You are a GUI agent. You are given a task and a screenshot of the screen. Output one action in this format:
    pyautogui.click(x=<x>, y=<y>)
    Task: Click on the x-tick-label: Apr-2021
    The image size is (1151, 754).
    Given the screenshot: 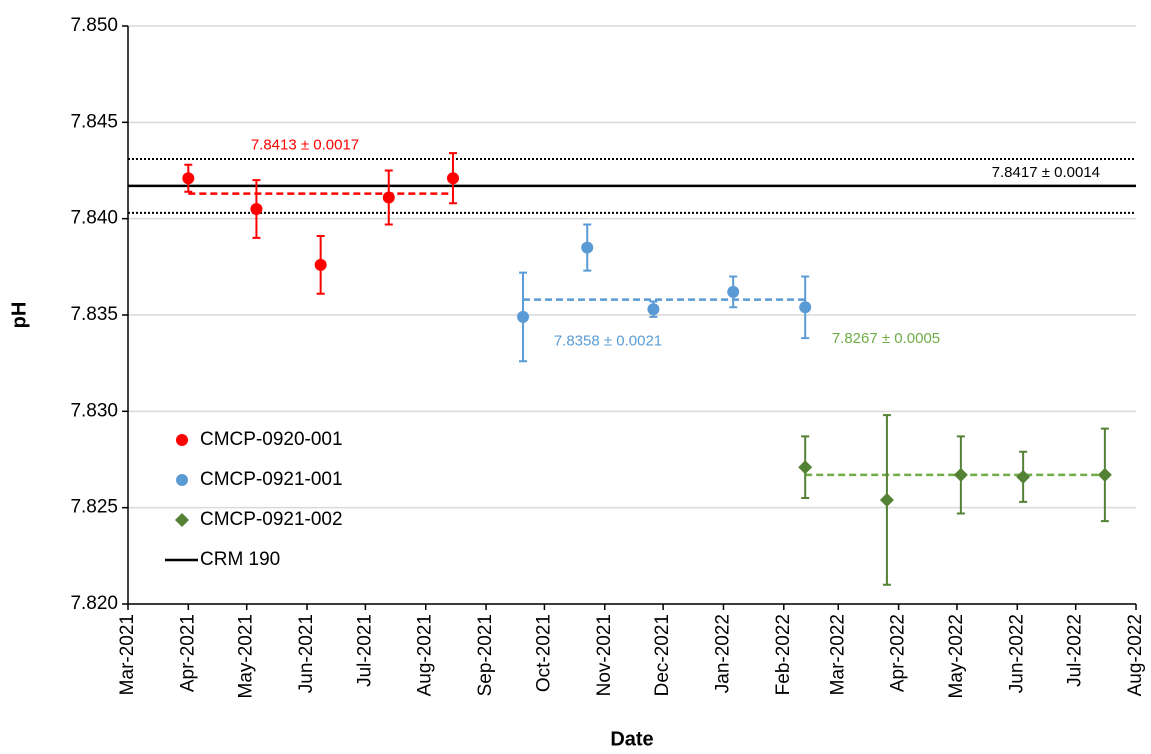 What is the action you would take?
    pyautogui.click(x=187, y=653)
    